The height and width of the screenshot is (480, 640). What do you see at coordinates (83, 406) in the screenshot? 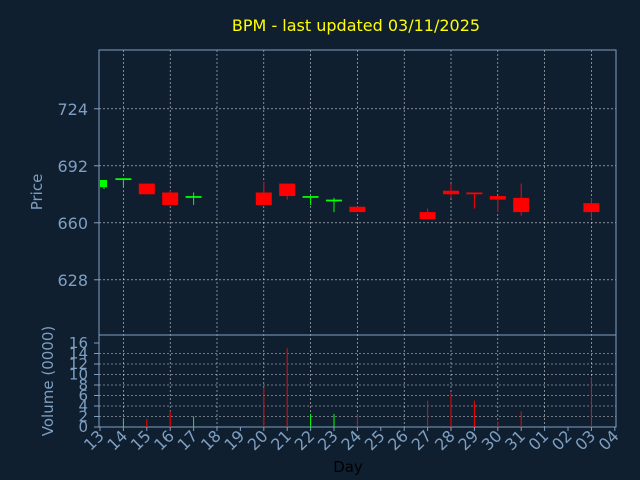
I see `volume-tick-label: 4` at bounding box center [83, 406].